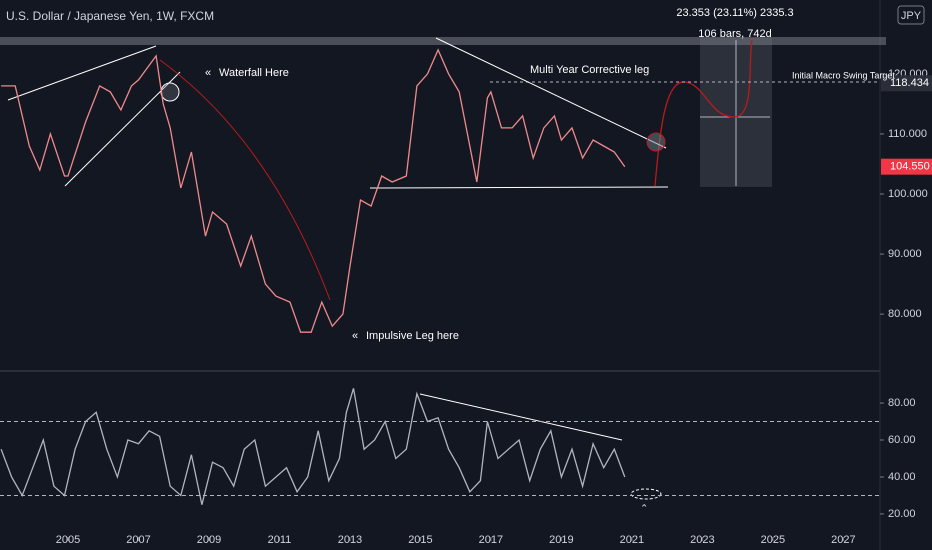 This screenshot has width=932, height=550. I want to click on rsi-oval, so click(646, 494).